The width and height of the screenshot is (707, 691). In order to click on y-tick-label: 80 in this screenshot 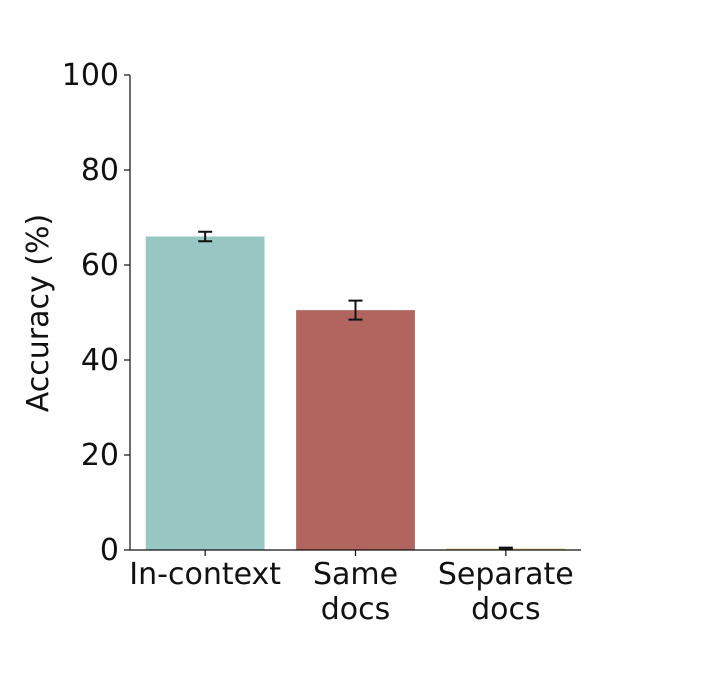, I will do `click(100, 170)`.